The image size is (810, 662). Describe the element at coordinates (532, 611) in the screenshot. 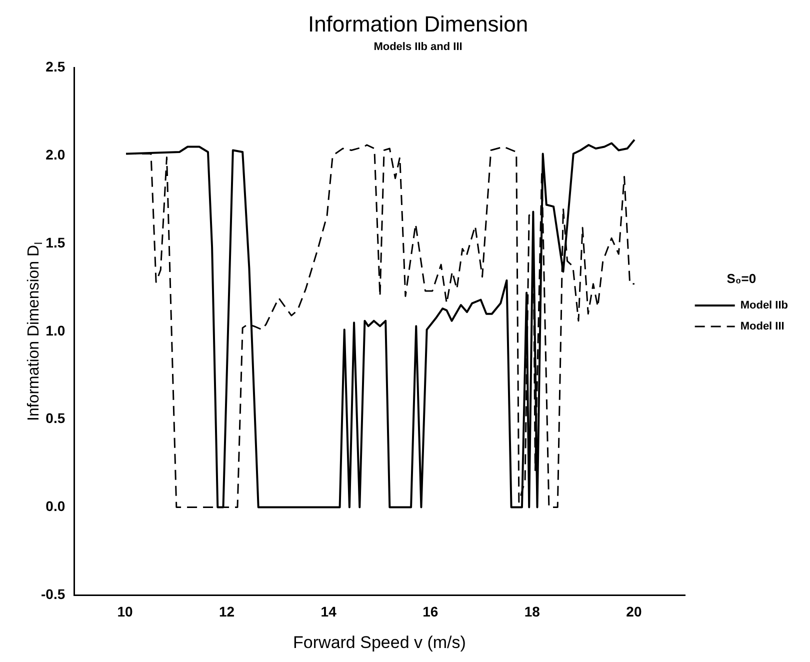

I see `x-tick-label: 18` at that location.